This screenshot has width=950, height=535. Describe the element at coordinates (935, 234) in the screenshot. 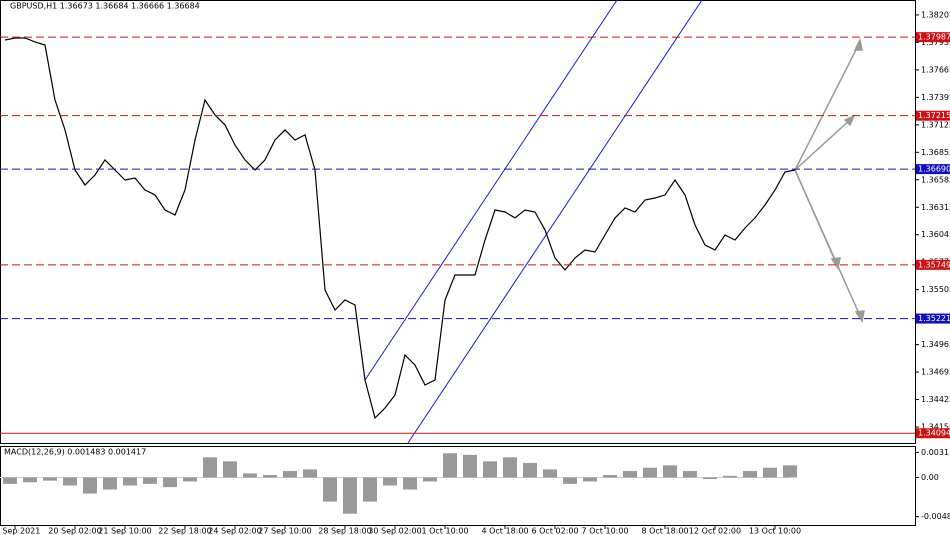

I see `y-tick-label: 1.36045` at that location.